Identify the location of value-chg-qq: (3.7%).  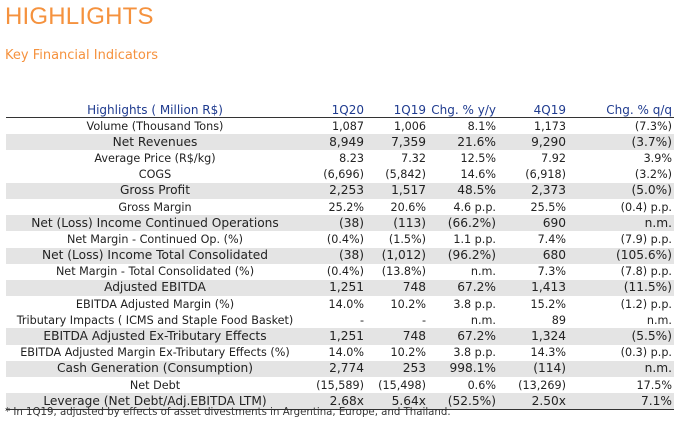
(621, 142).